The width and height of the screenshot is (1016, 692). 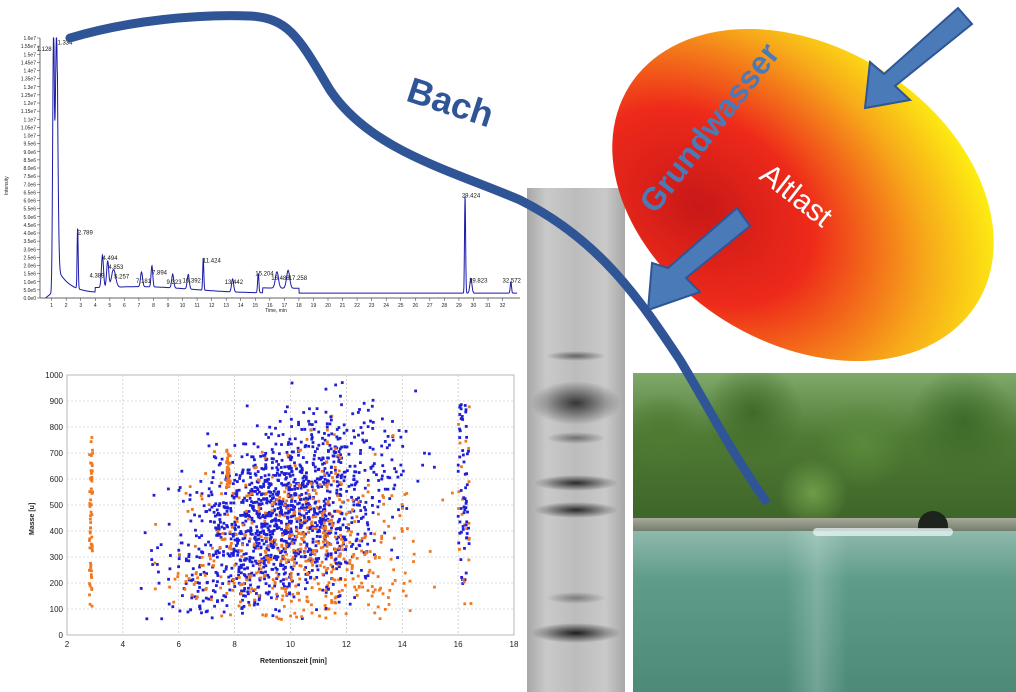 I want to click on chromatogram-x-tick-label: 31, so click(x=488, y=306).